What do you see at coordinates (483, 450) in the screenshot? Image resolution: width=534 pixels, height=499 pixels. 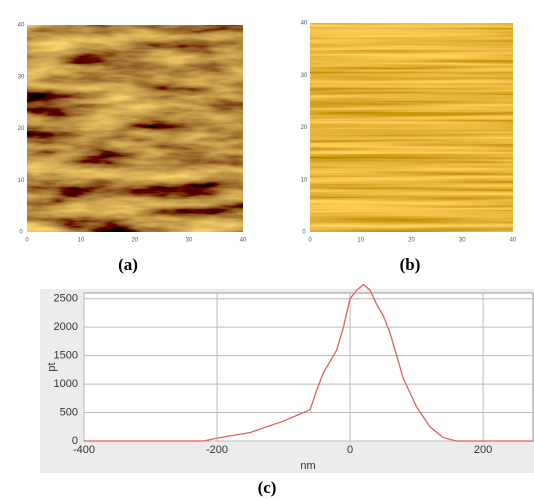 I see `x-tick-label: 200` at bounding box center [483, 450].